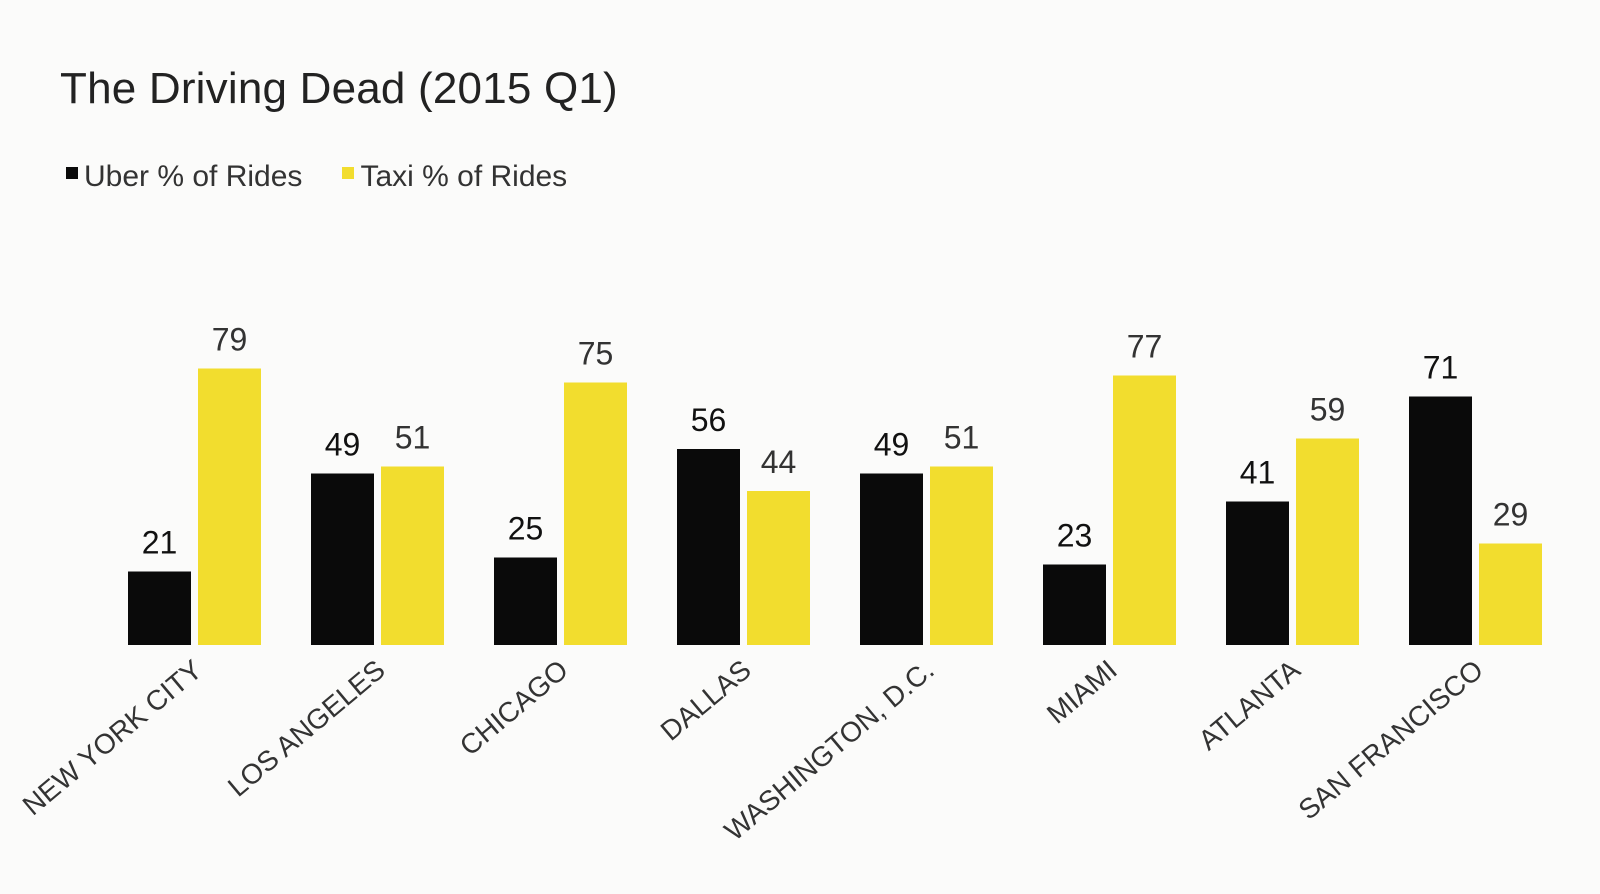 This screenshot has height=894, width=1600. What do you see at coordinates (1108, 529) in the screenshot?
I see `bar-group-miami: 23 77 MIAMI` at bounding box center [1108, 529].